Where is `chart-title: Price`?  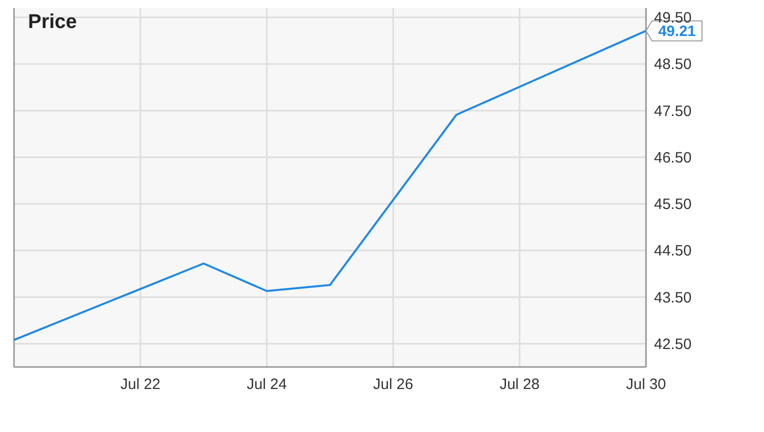
chart-title: Price is located at coordinates (52, 22).